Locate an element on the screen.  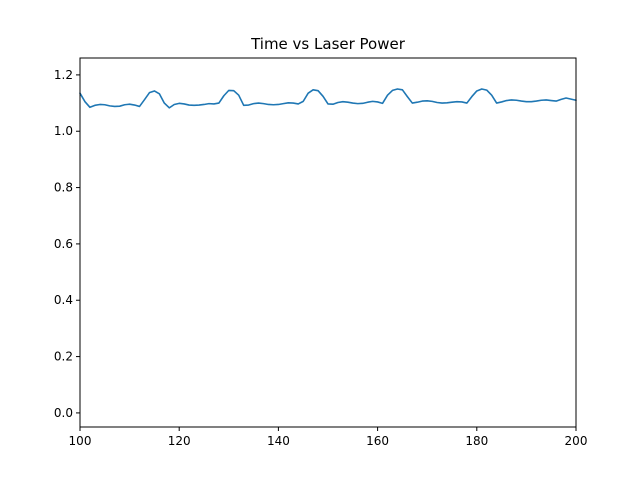
y-tick-label: 1.2 is located at coordinates (63, 75).